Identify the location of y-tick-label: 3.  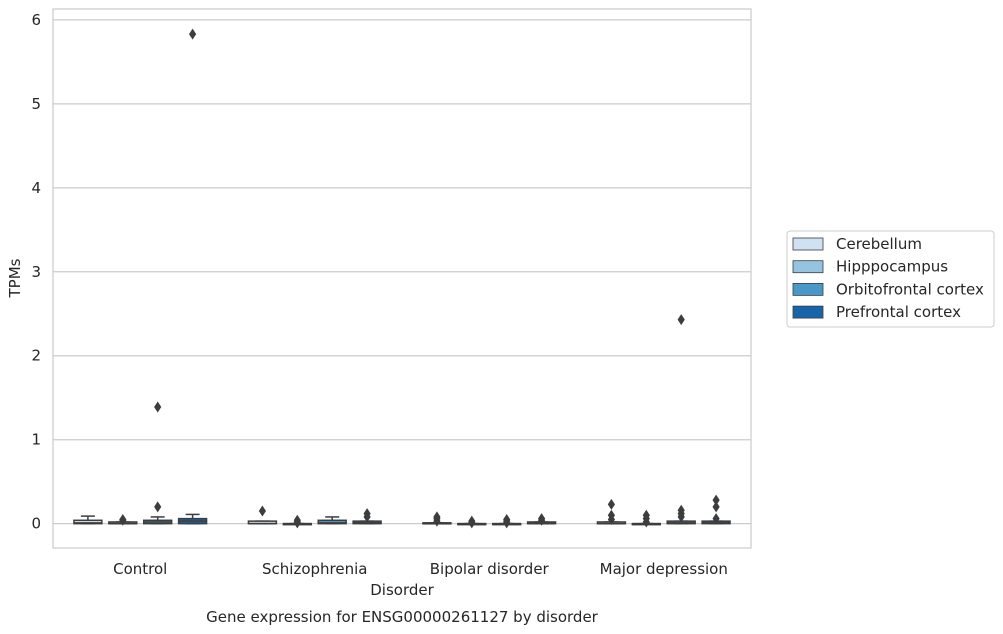
(36, 272).